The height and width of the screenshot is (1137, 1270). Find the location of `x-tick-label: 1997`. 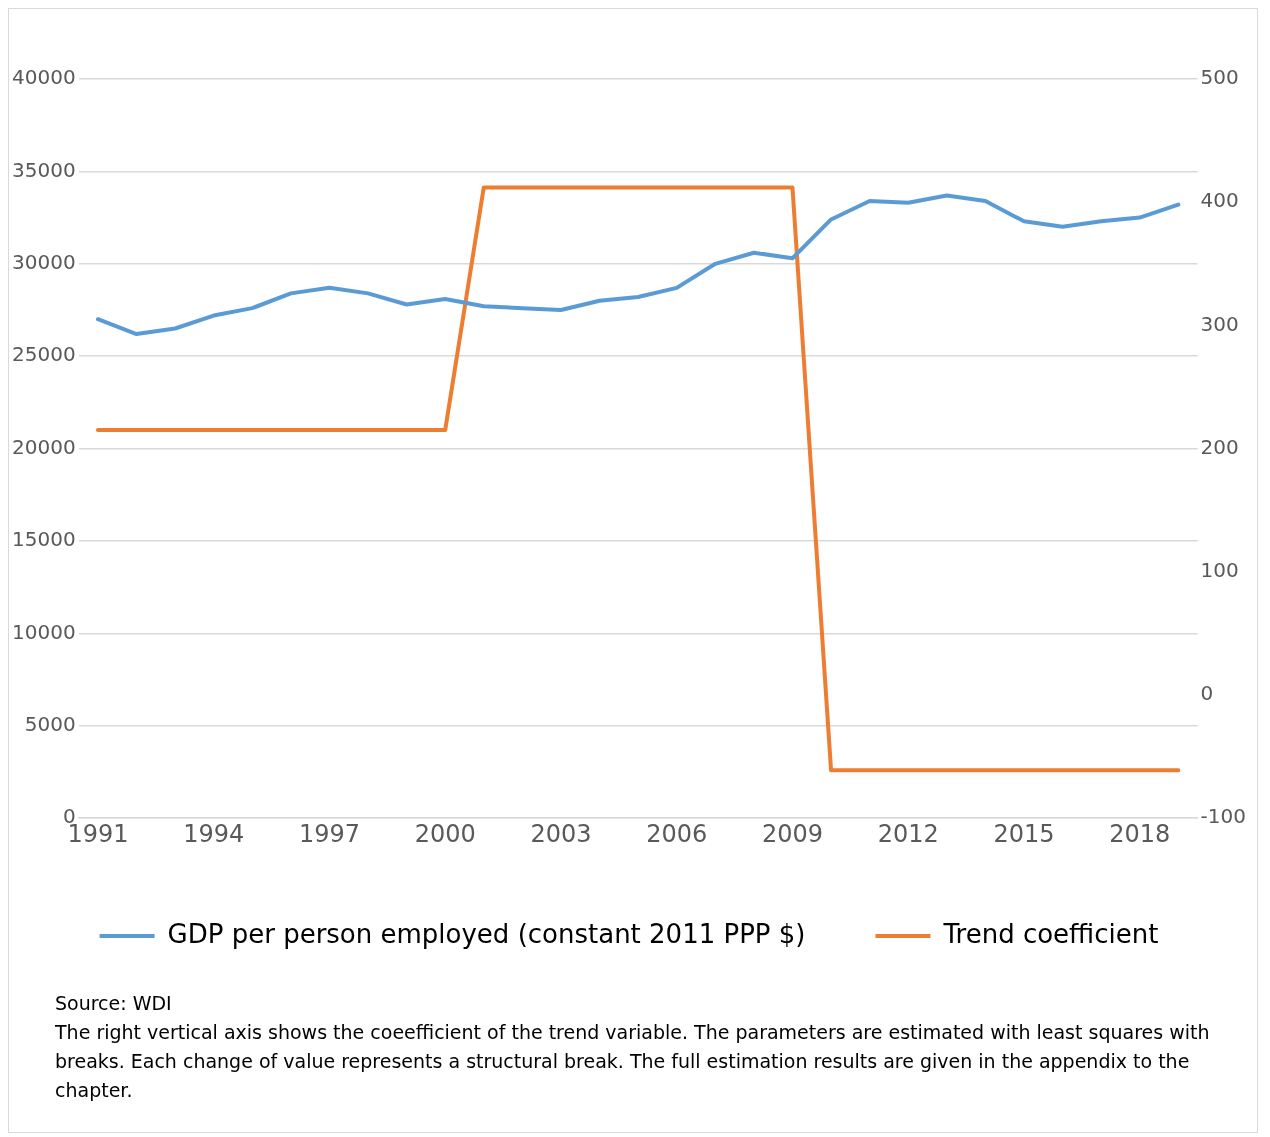

x-tick-label: 1997 is located at coordinates (329, 833).